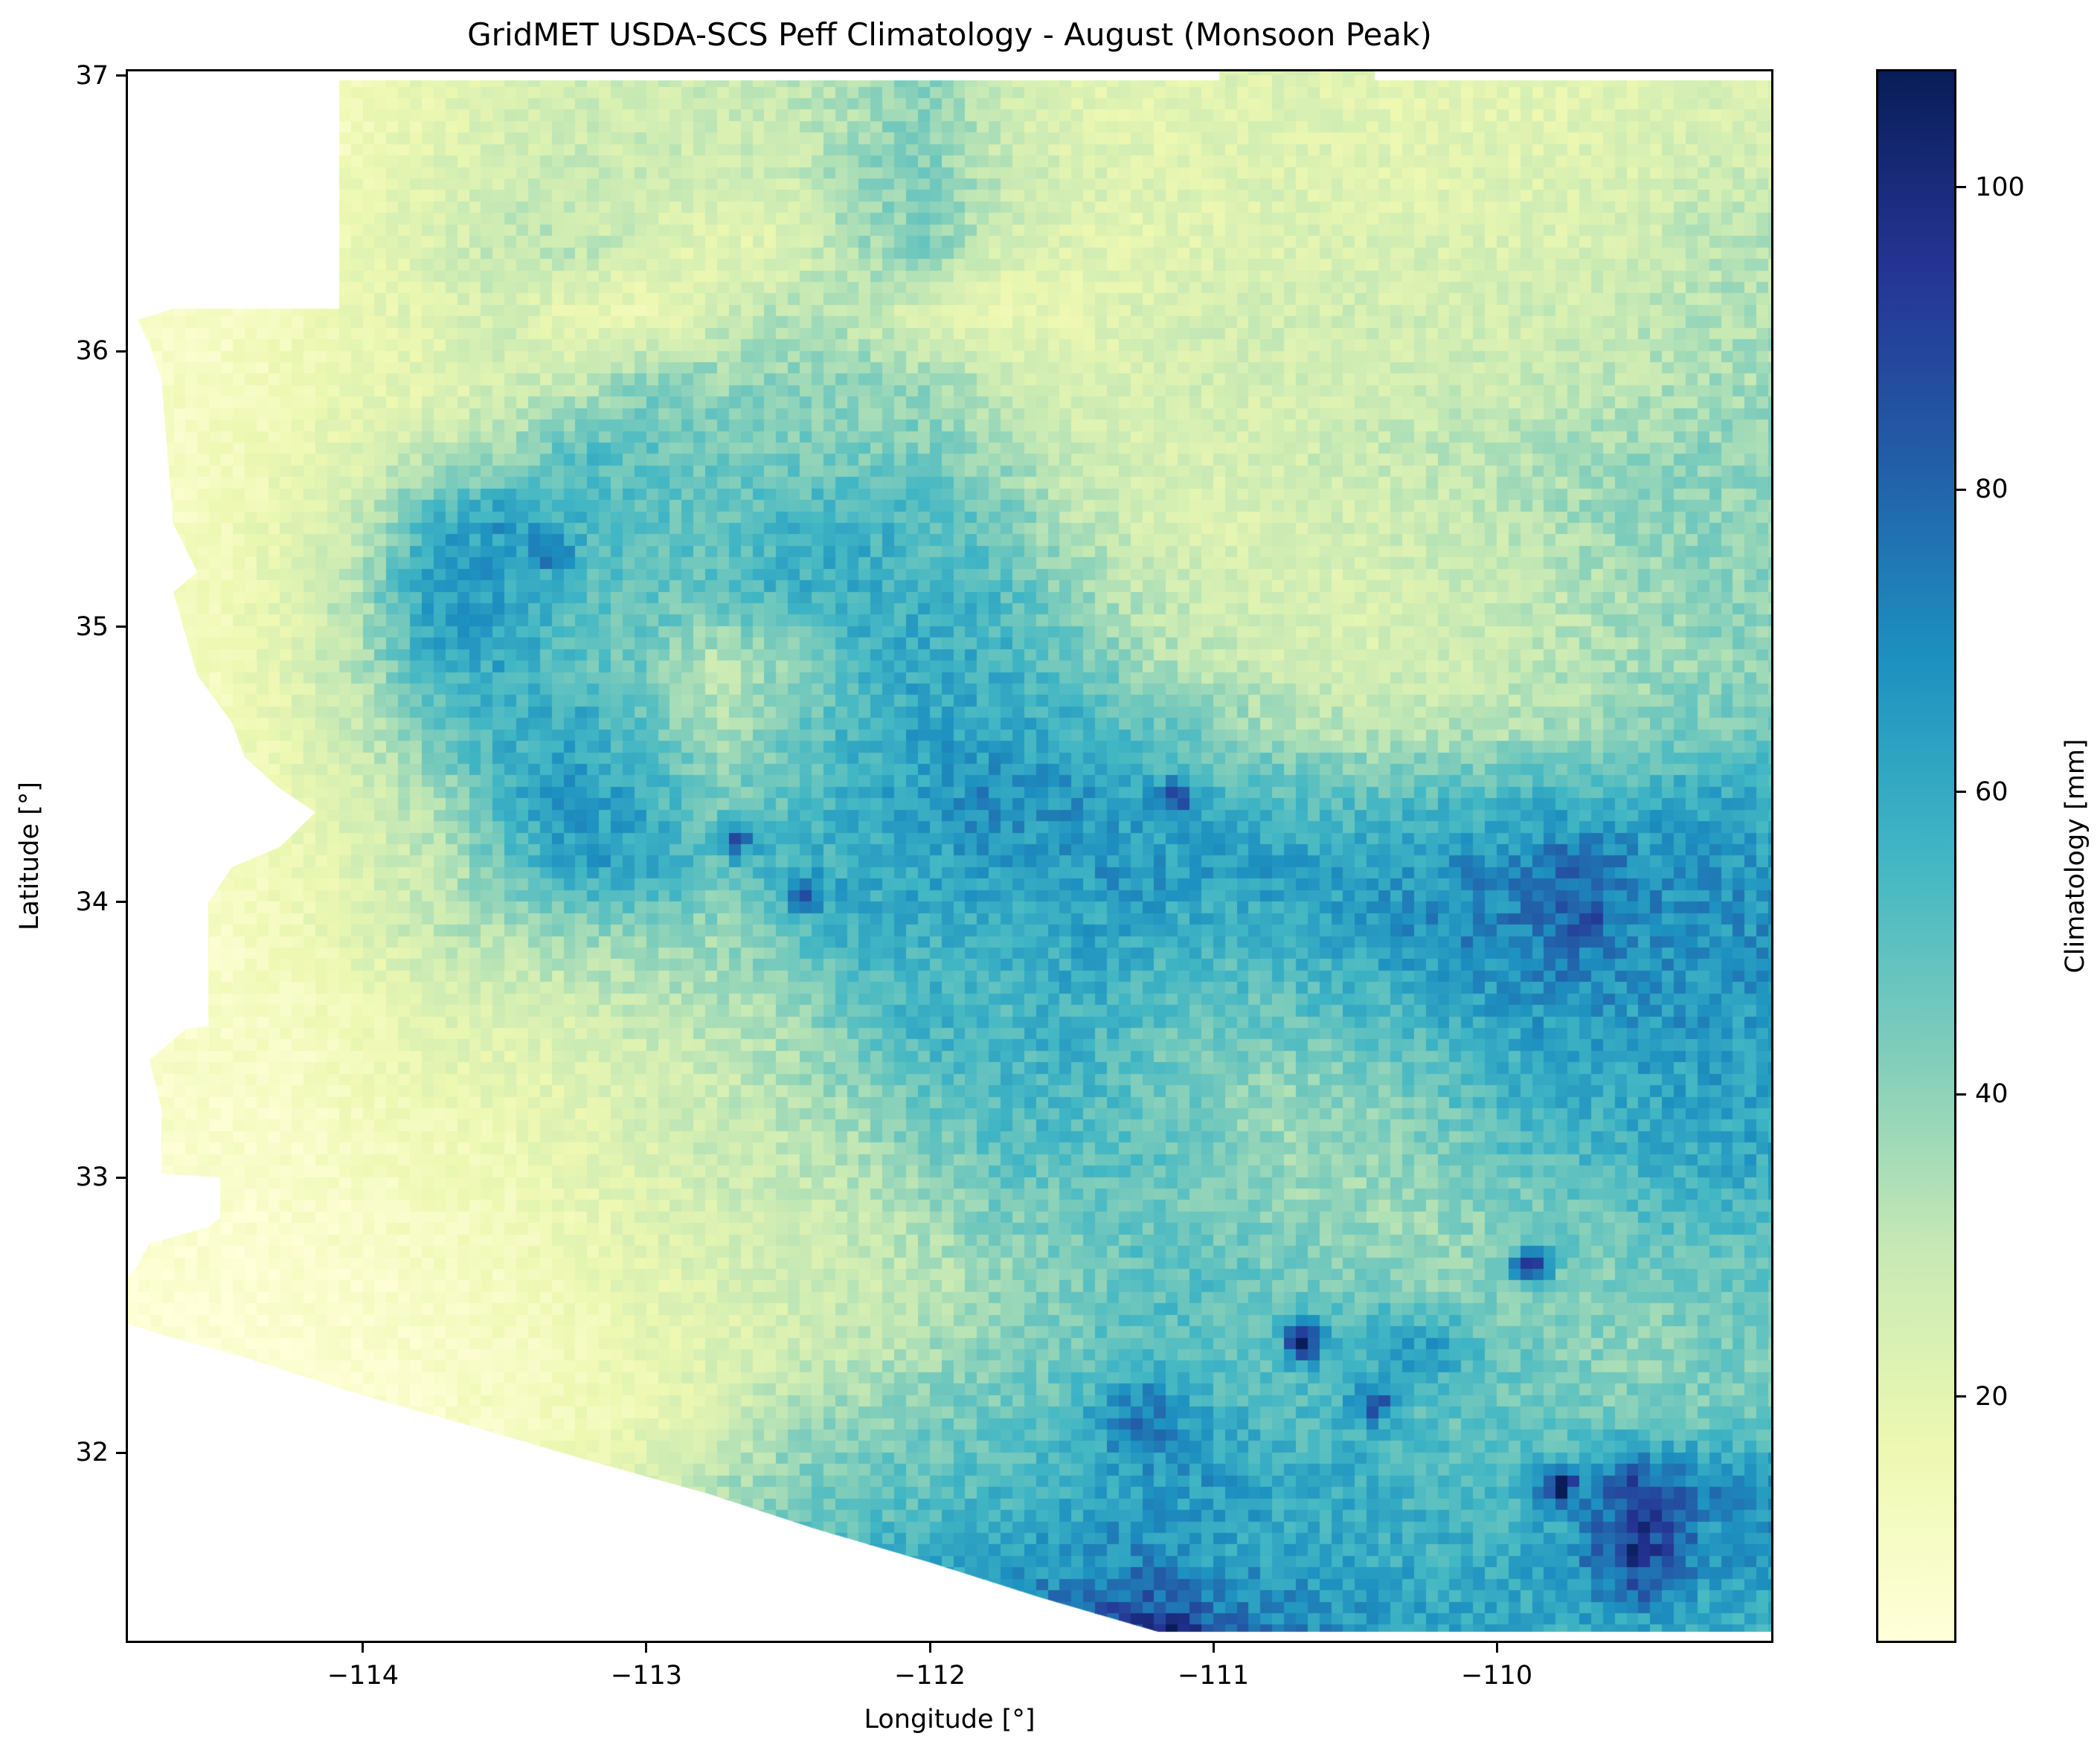 Image resolution: width=2100 pixels, height=1759 pixels. What do you see at coordinates (1992, 490) in the screenshot?
I see `colorbar-tick-label: 80` at bounding box center [1992, 490].